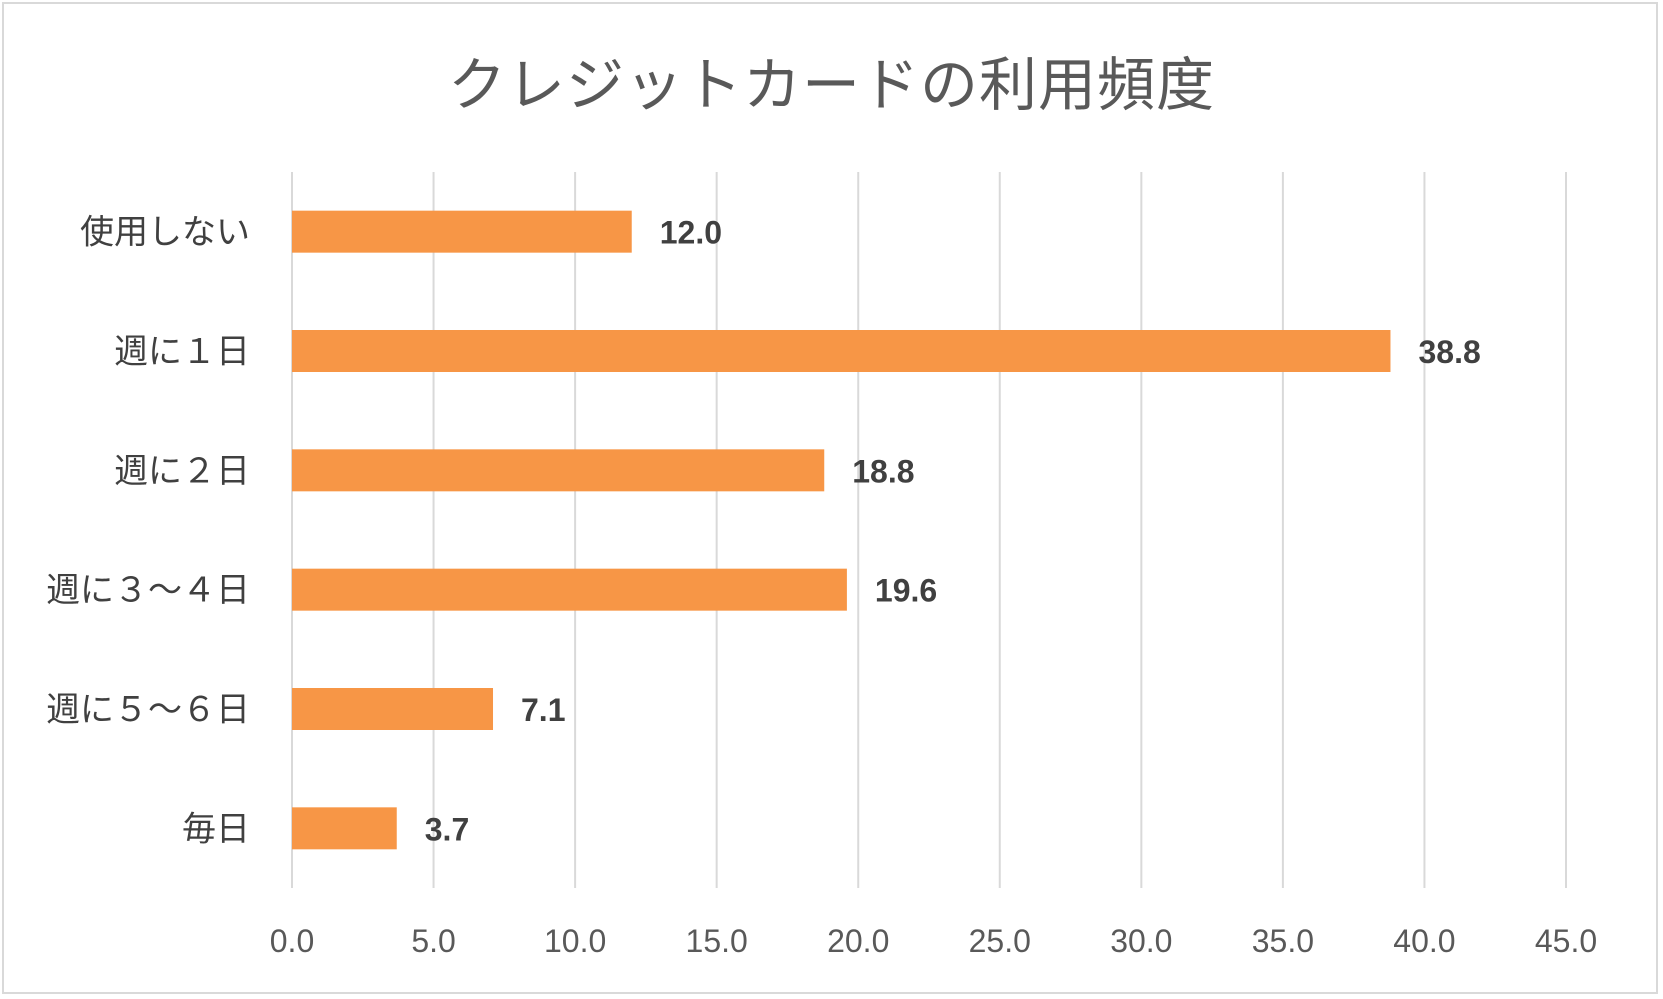  What do you see at coordinates (148, 591) in the screenshot?
I see `category-label: 週に３〜４日` at bounding box center [148, 591].